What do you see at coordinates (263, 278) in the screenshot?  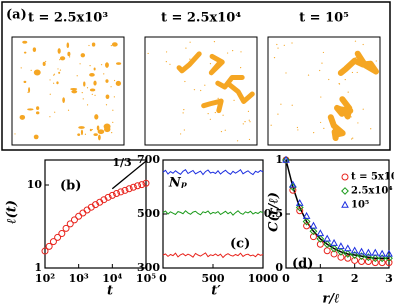 I see `x-tick-label: 1000` at bounding box center [263, 278].